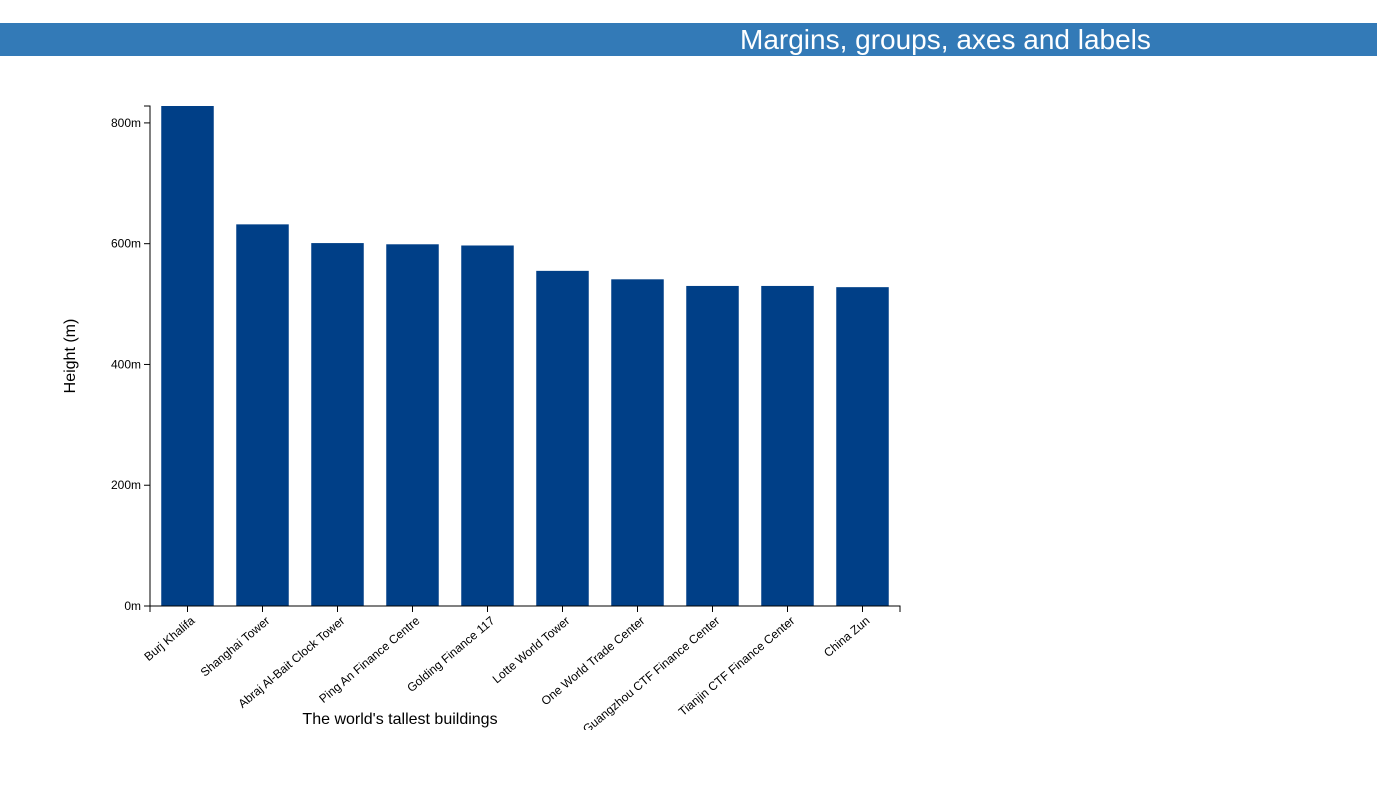  Describe the element at coordinates (525, 608) in the screenshot. I see `x-axis-line` at that location.